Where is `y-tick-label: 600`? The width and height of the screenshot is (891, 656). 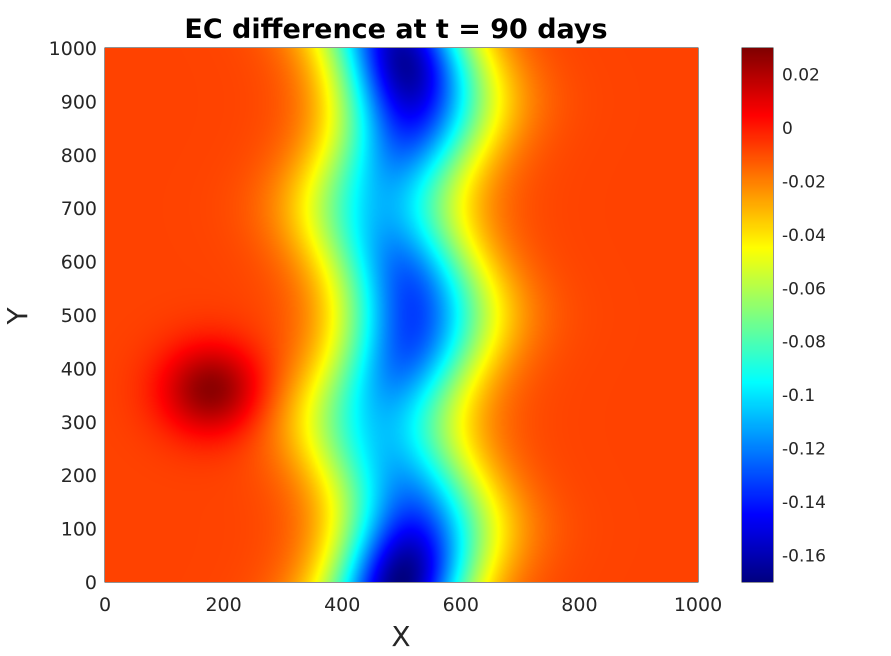 y-tick-label: 600 is located at coordinates (79, 263).